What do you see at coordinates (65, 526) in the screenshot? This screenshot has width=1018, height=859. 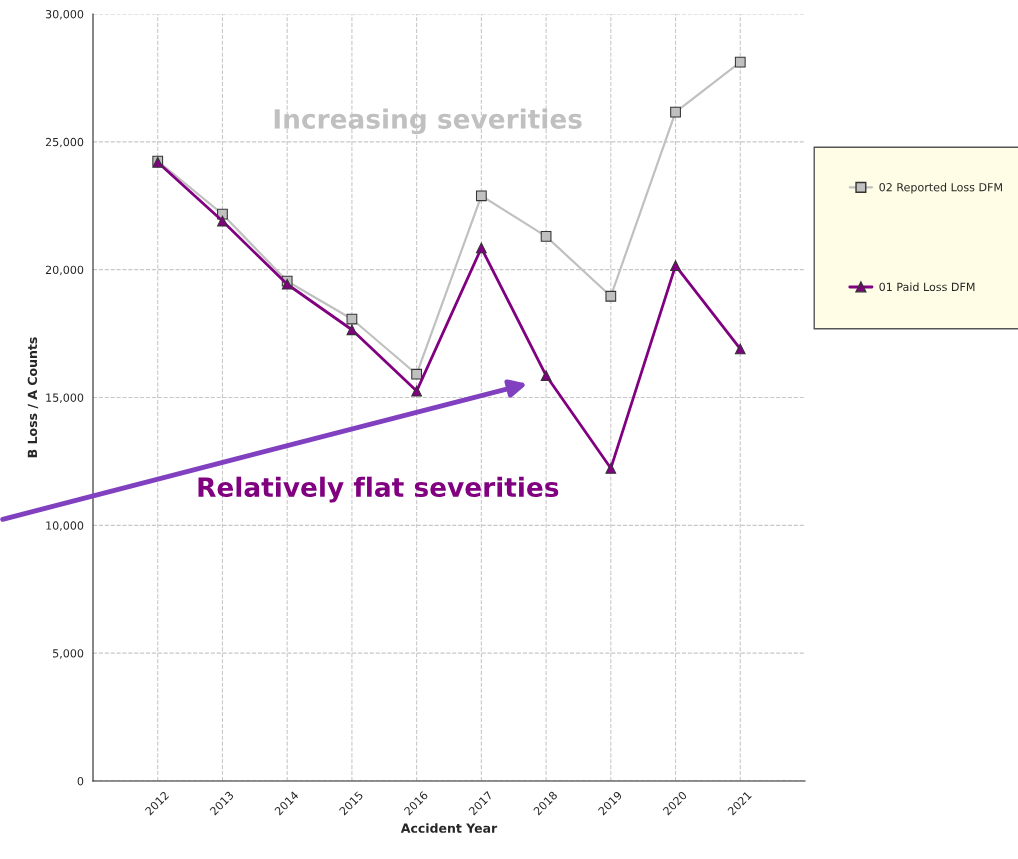 I see `y-tick-label: 10,000` at bounding box center [65, 526].